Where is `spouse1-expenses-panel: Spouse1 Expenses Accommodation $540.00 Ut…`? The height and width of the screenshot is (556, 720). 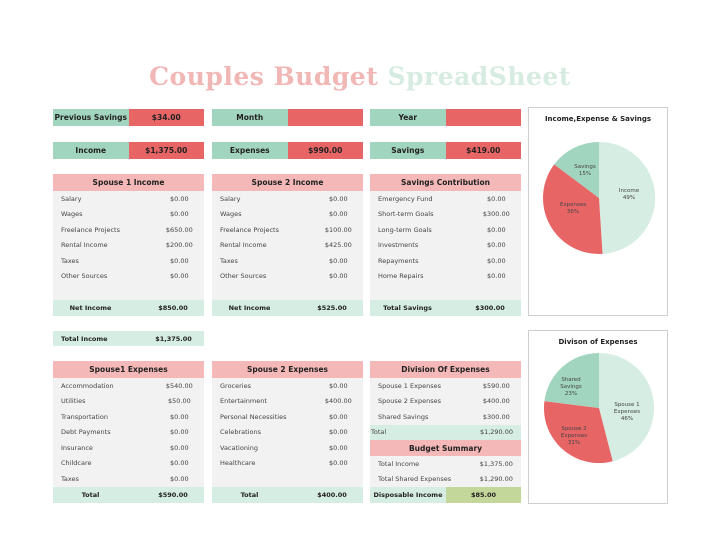 spouse1-expenses-panel: Spouse1 Expenses Accommodation $540.00 Ut… is located at coordinates (128, 432).